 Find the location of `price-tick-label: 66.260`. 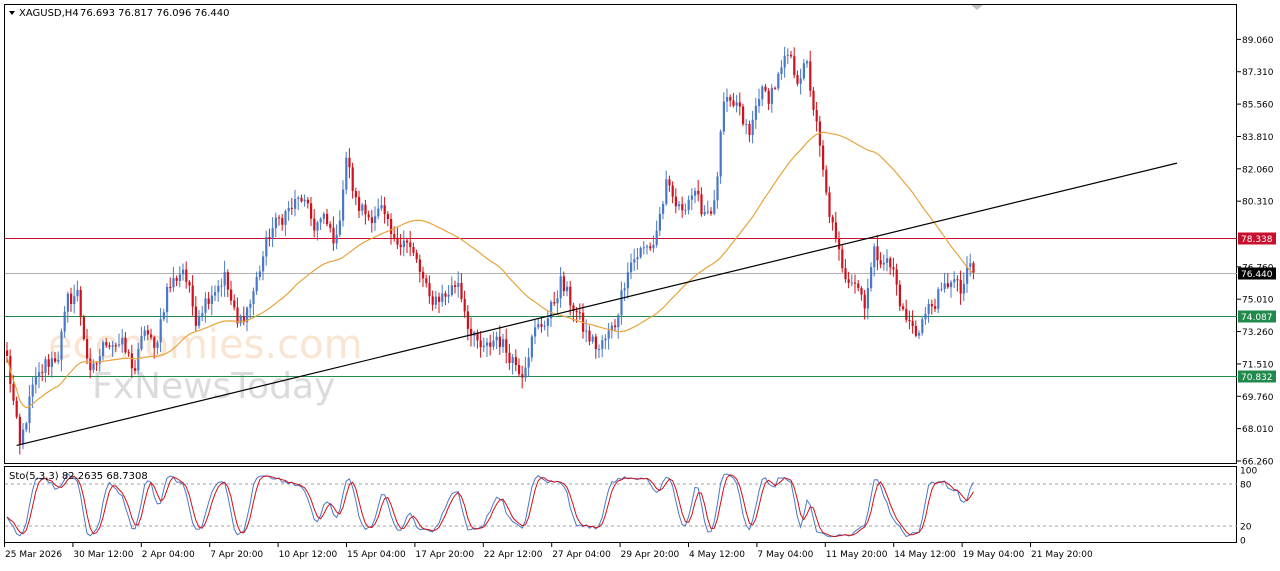

price-tick-label: 66.260 is located at coordinates (1258, 463).